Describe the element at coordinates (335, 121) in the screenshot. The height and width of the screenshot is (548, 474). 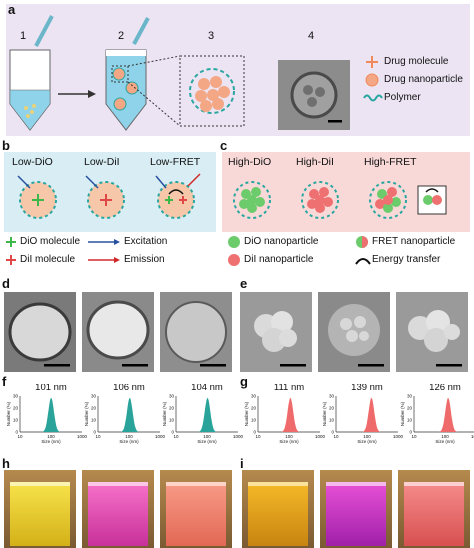
I see `scale-bar` at that location.